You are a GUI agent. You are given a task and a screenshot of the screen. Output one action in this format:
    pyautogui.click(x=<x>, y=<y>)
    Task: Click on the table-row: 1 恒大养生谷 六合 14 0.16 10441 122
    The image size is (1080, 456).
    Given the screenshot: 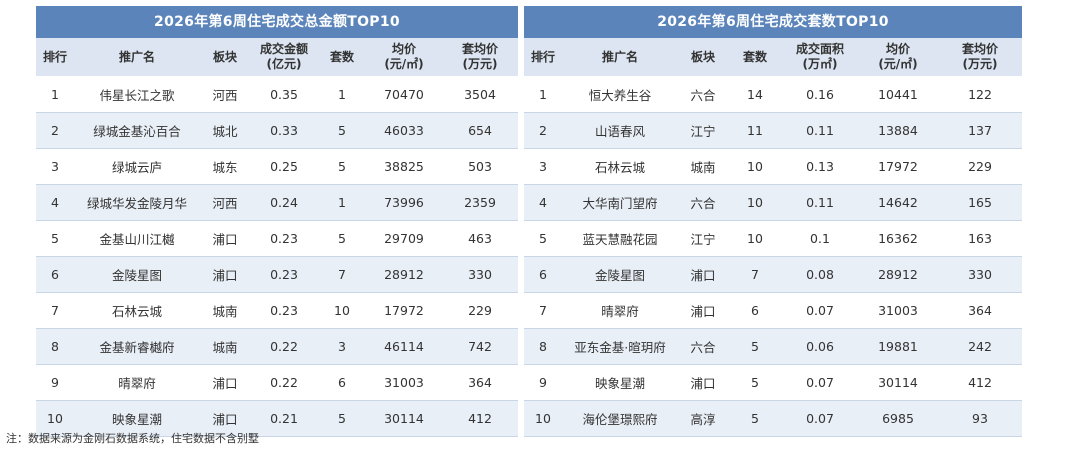 What is the action you would take?
    pyautogui.click(x=773, y=94)
    